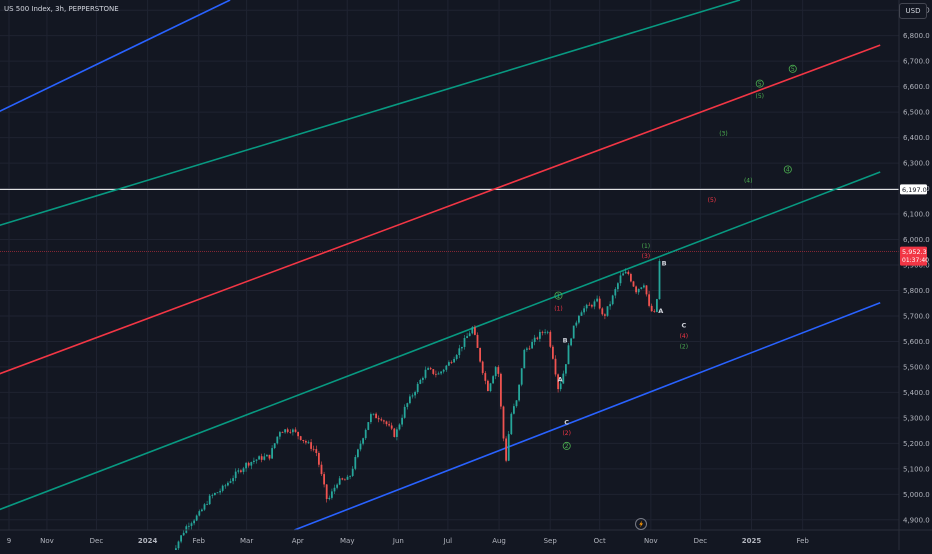 This screenshot has width=932, height=554. What do you see at coordinates (913, 11) in the screenshot?
I see `currency-selector: USD` at bounding box center [913, 11].